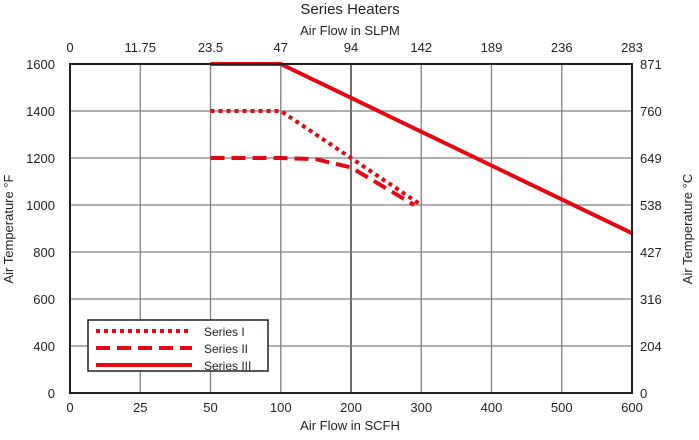 The height and width of the screenshot is (440, 699). What do you see at coordinates (8, 228) in the screenshot?
I see `y-axis-label: Air Temperature °F` at bounding box center [8, 228].